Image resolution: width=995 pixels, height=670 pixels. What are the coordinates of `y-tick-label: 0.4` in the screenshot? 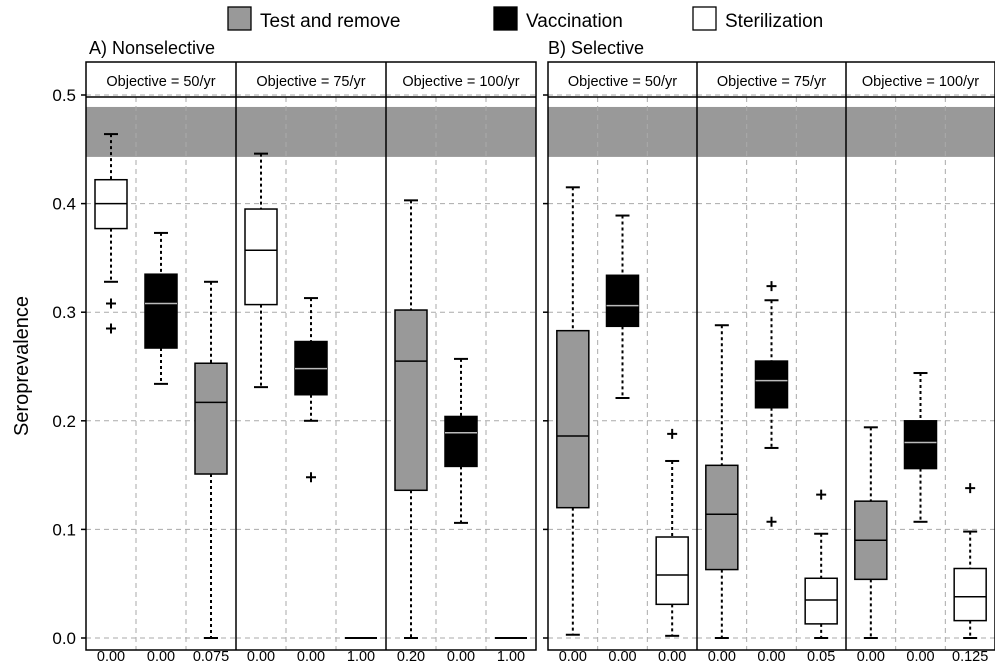 It's located at (64, 204).